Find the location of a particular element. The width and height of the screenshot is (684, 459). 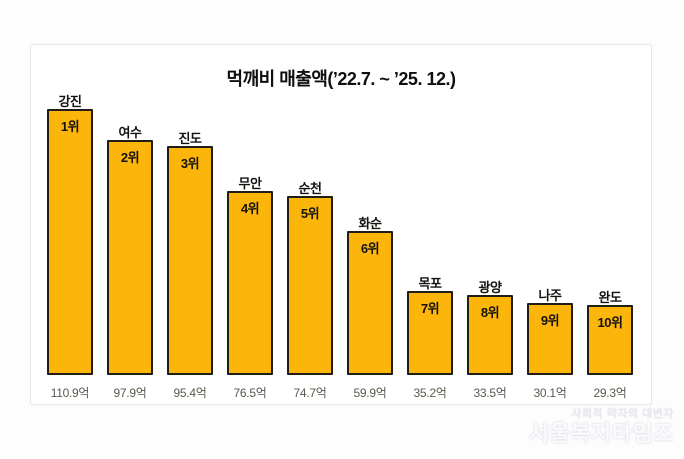

bar-rank-label: 3위 is located at coordinates (190, 163).